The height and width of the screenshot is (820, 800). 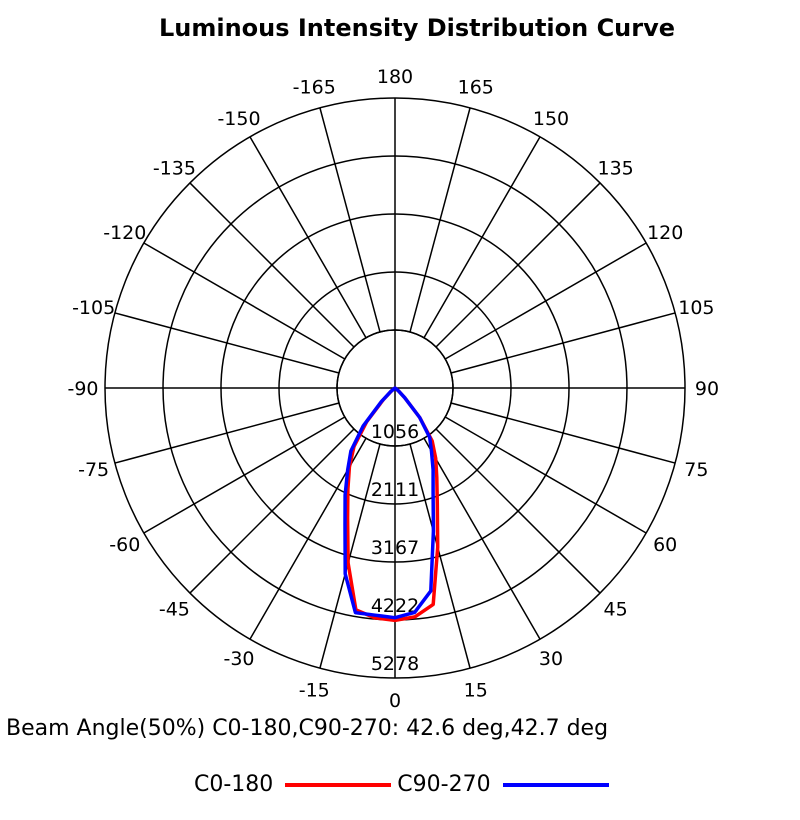 What do you see at coordinates (124, 545) in the screenshot?
I see `angle-label: -60` at bounding box center [124, 545].